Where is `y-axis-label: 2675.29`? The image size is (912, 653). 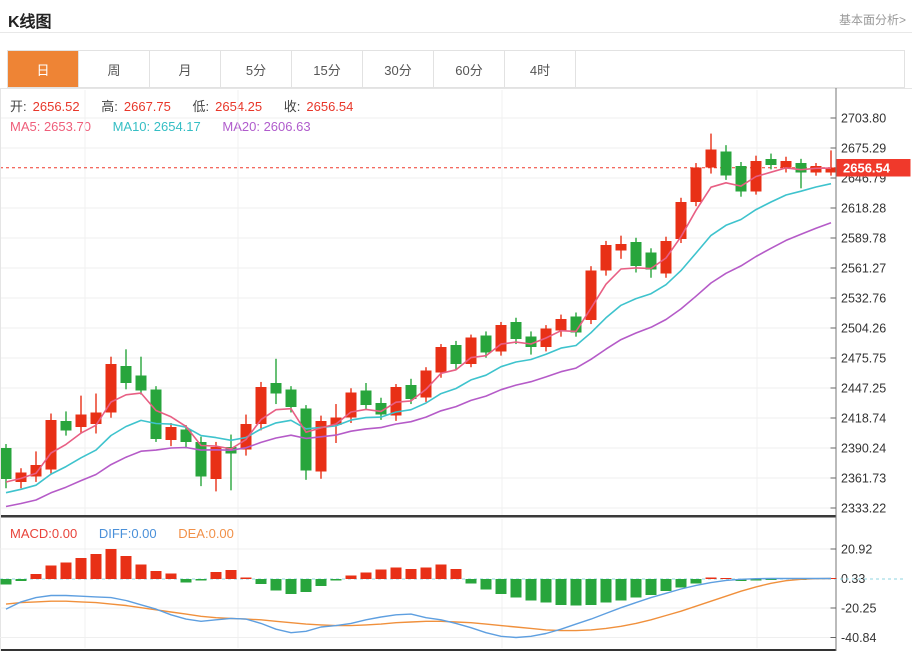 y-axis-label: 2675.29 is located at coordinates (863, 149).